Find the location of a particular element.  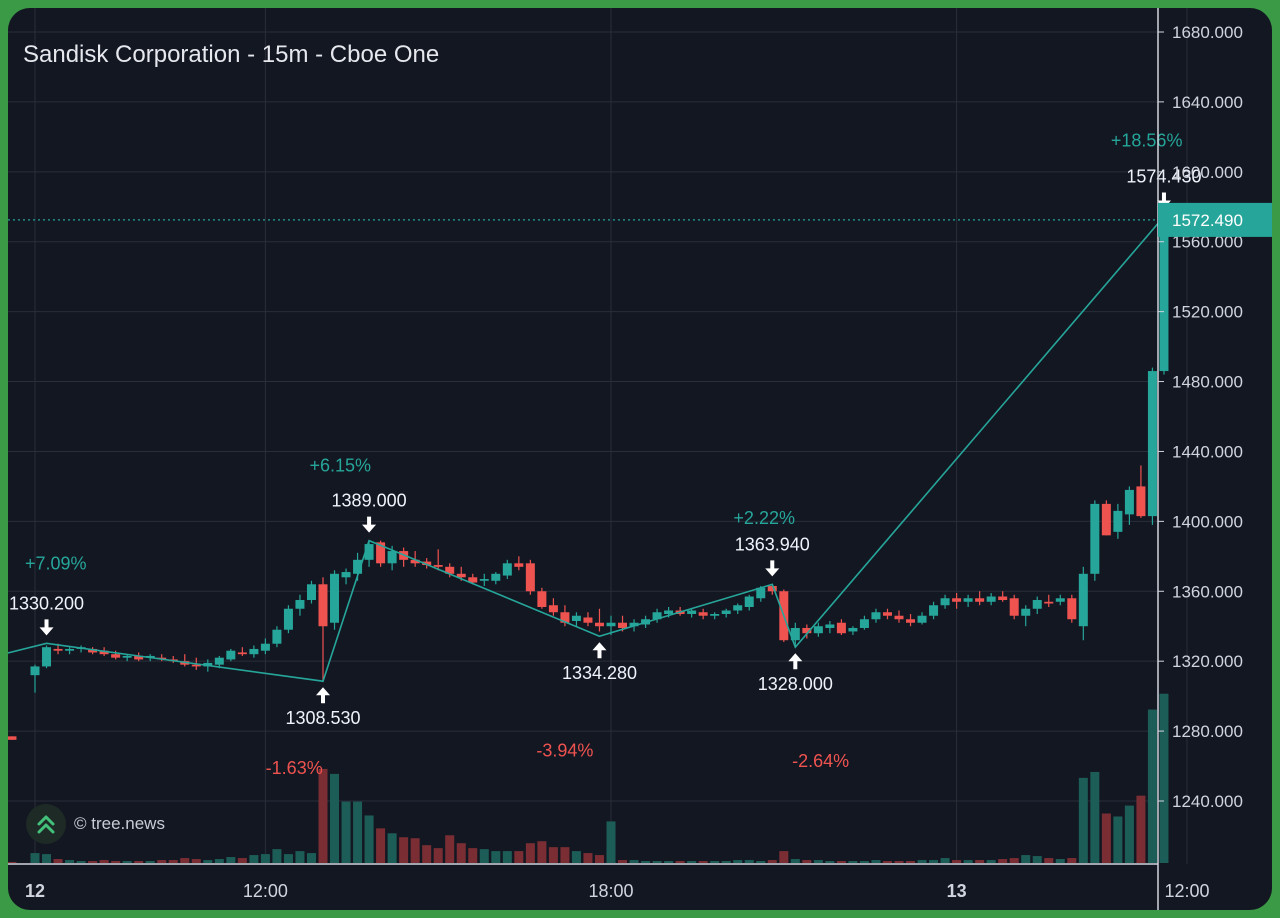

arrow-down-icon is located at coordinates (369, 524).